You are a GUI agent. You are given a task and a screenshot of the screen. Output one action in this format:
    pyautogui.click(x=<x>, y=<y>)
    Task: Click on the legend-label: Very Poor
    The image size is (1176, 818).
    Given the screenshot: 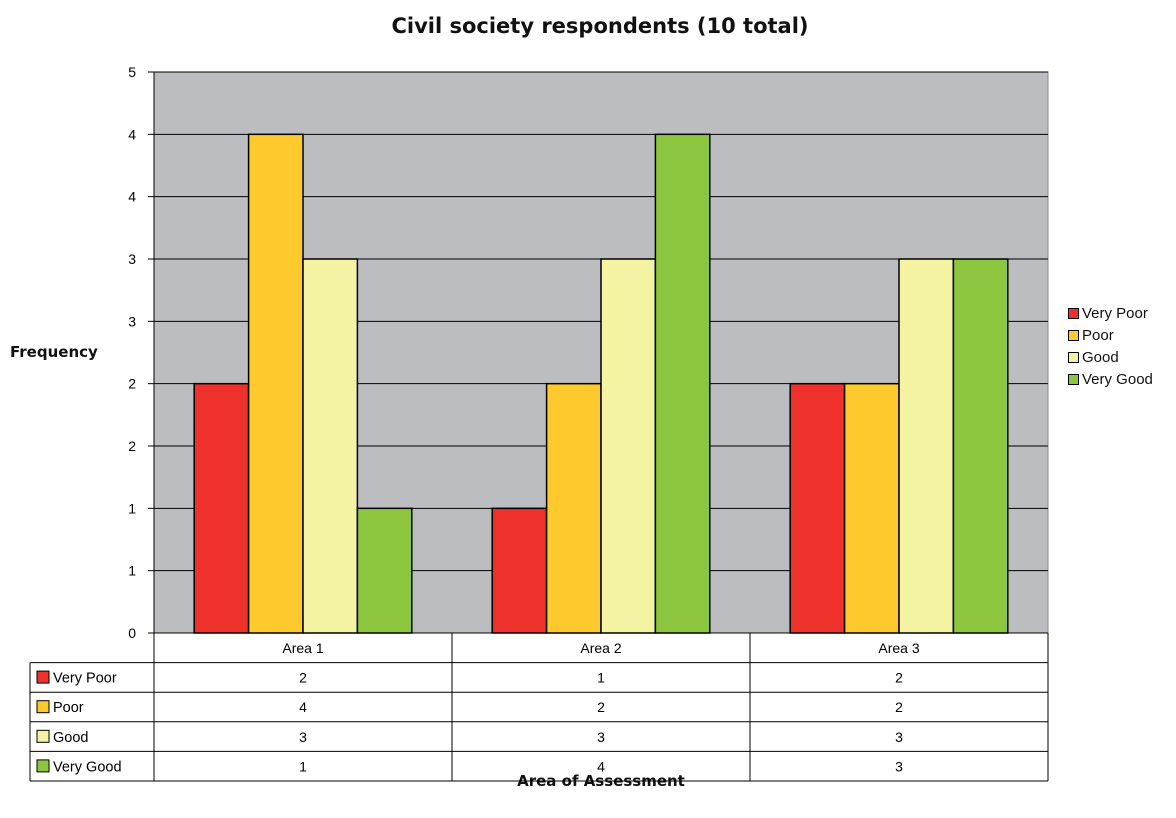 What is the action you would take?
    pyautogui.click(x=1115, y=313)
    